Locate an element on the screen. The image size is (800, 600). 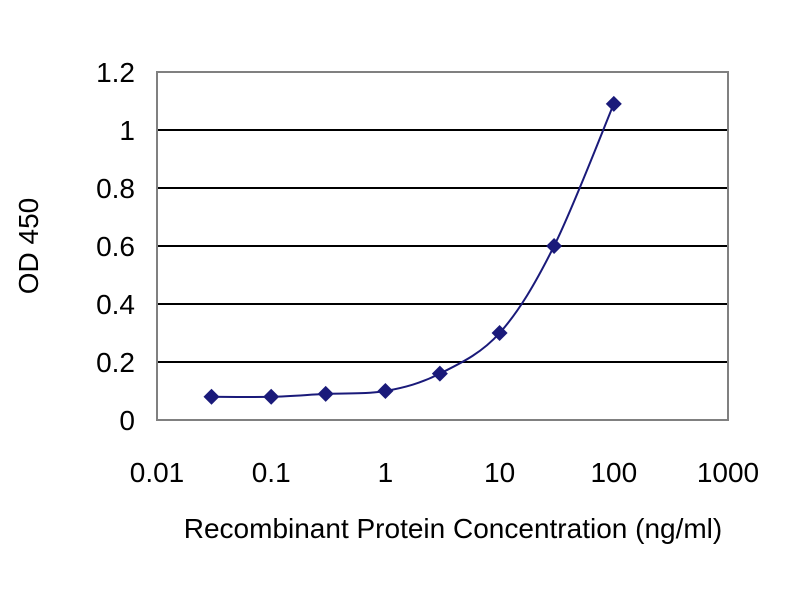
x-tick-labels: 0.01 0.1 1 10 100 1000 is located at coordinates (444, 472).